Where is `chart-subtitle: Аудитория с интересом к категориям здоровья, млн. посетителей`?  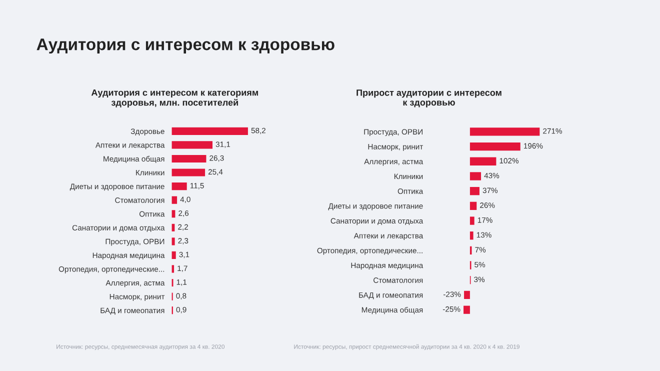 chart-subtitle: Аудитория с интересом к категориям здоровья, млн. посетителей is located at coordinates (174, 98).